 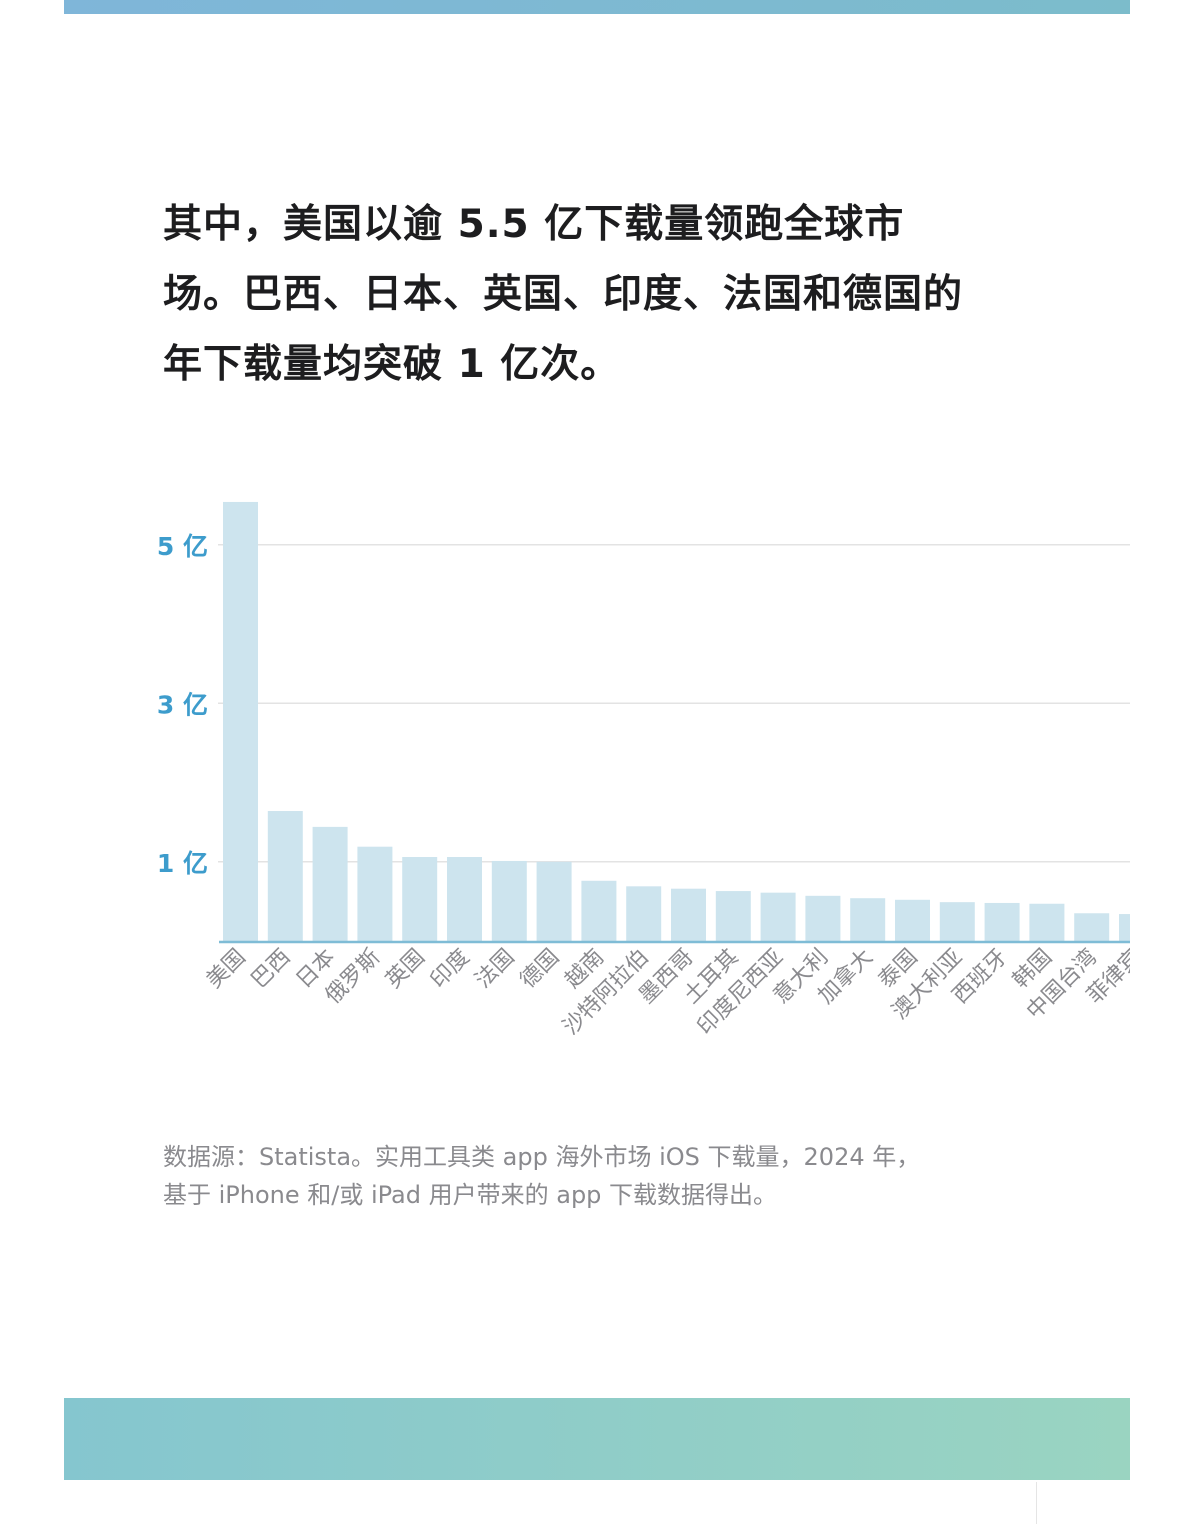 I want to click on y-tick-label: 3 亿, so click(x=182, y=704).